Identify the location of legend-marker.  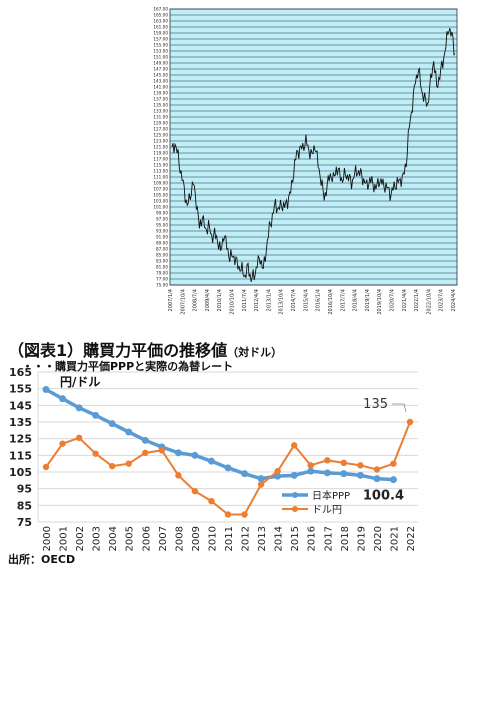
(295, 509).